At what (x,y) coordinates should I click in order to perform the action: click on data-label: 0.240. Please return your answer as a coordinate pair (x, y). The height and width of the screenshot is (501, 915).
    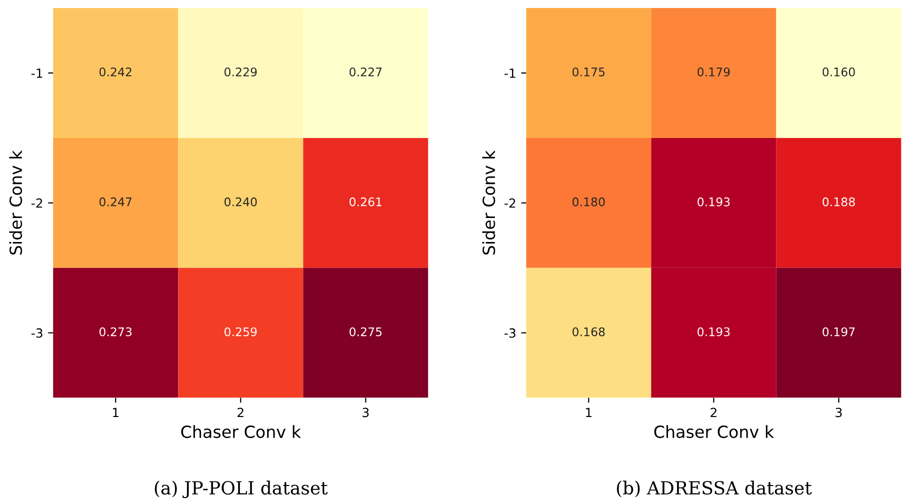
    Looking at the image, I should click on (240, 201).